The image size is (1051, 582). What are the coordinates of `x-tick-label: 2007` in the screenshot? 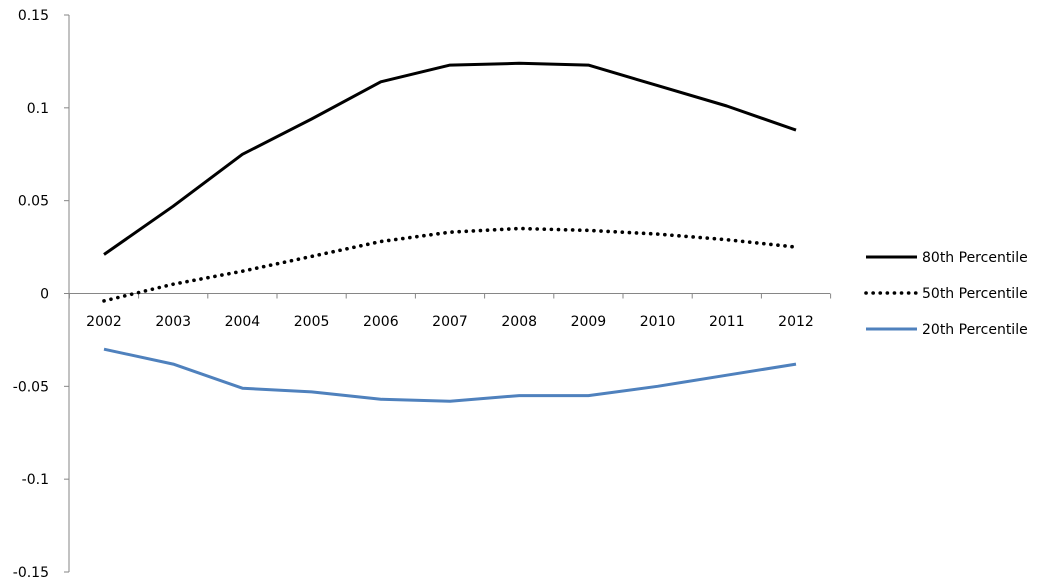 It's located at (450, 322).